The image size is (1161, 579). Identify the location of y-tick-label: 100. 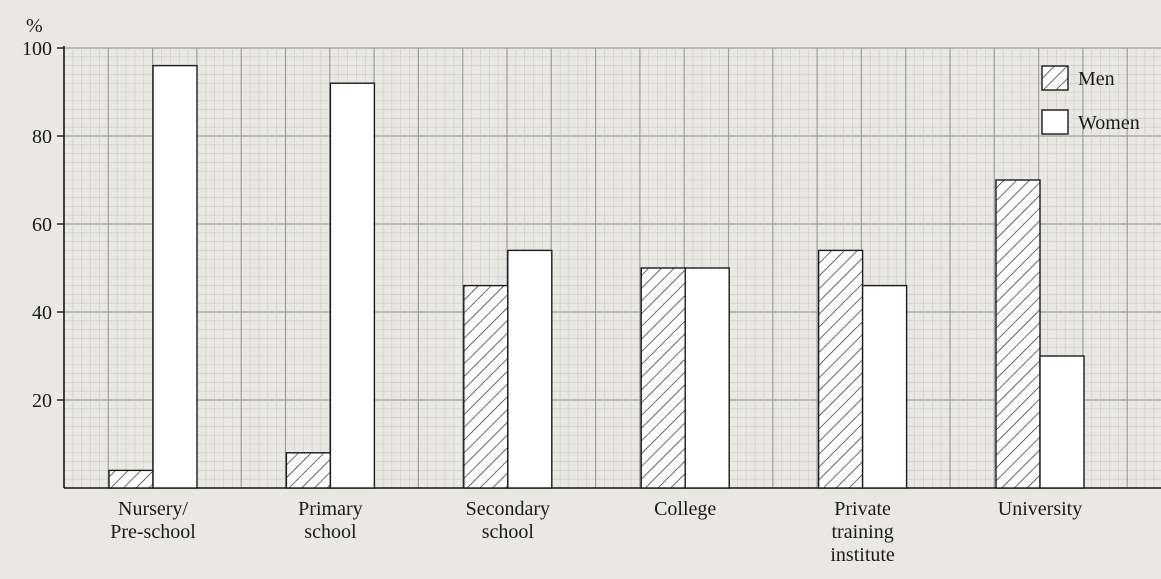
(37, 49).